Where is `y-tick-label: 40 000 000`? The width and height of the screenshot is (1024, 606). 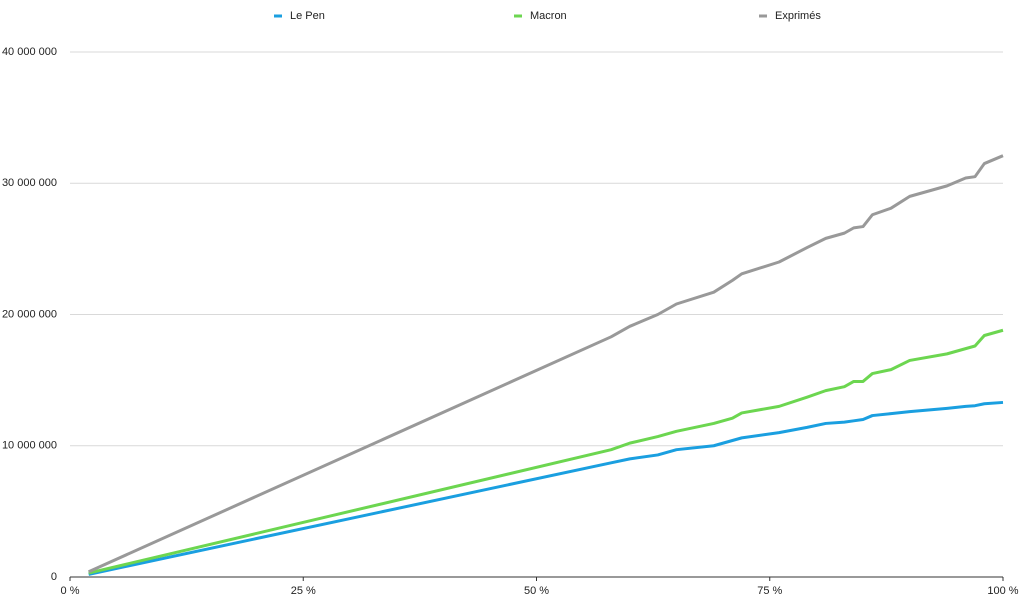 y-tick-label: 40 000 000 is located at coordinates (29, 52).